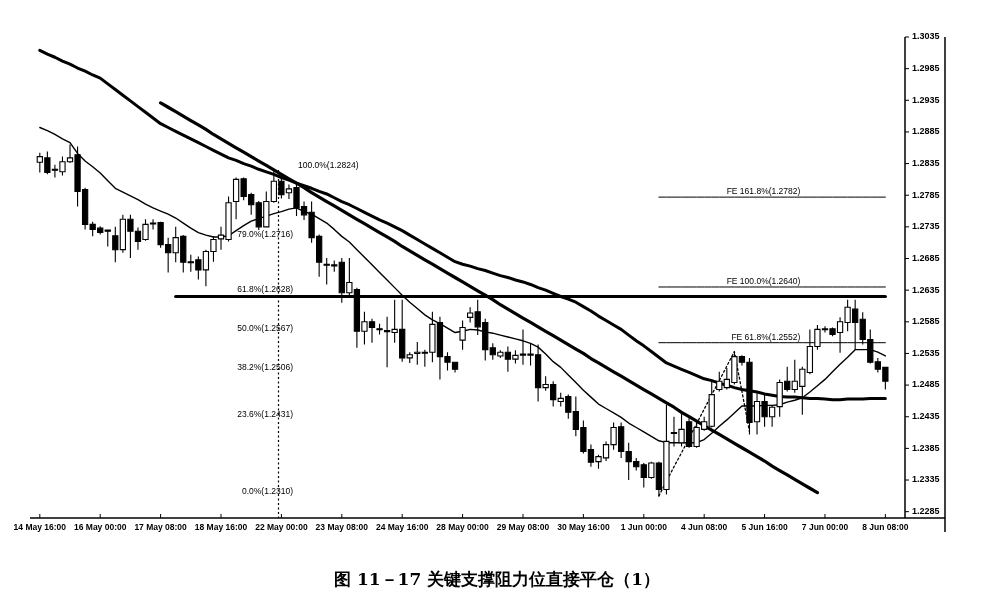 The height and width of the screenshot is (603, 1003). I want to click on y-tick-label: 1.2985, so click(926, 68).